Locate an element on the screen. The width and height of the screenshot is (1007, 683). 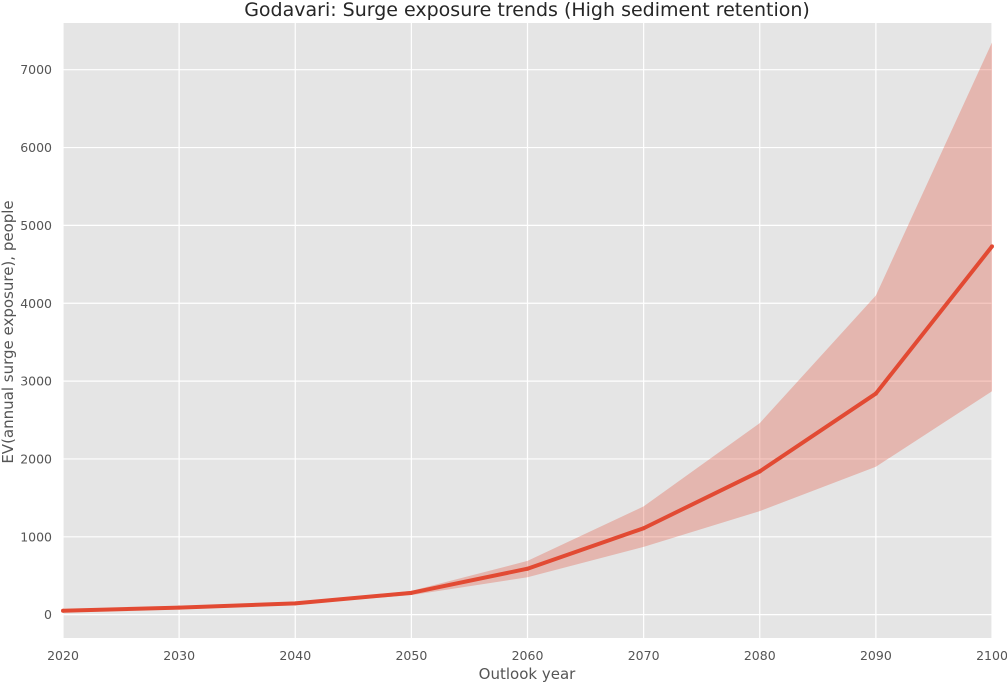
y-tick-label: 6000 is located at coordinates (36, 147).